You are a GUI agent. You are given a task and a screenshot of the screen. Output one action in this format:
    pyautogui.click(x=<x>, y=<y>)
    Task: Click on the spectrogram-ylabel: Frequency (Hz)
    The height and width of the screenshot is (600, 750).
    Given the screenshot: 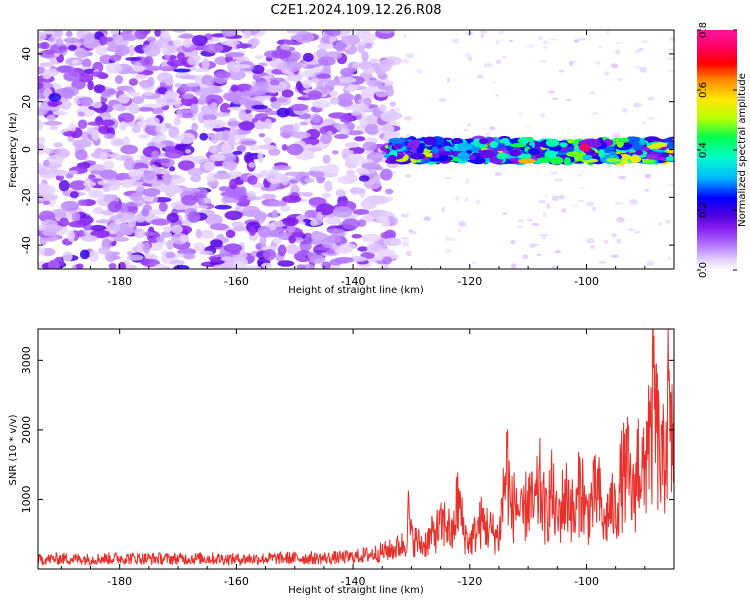 What is the action you would take?
    pyautogui.click(x=13, y=150)
    